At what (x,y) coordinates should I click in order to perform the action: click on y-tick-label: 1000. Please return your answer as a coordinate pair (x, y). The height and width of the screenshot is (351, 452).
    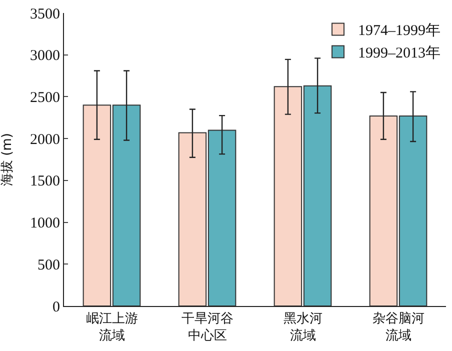
    Looking at the image, I should click on (45, 224).